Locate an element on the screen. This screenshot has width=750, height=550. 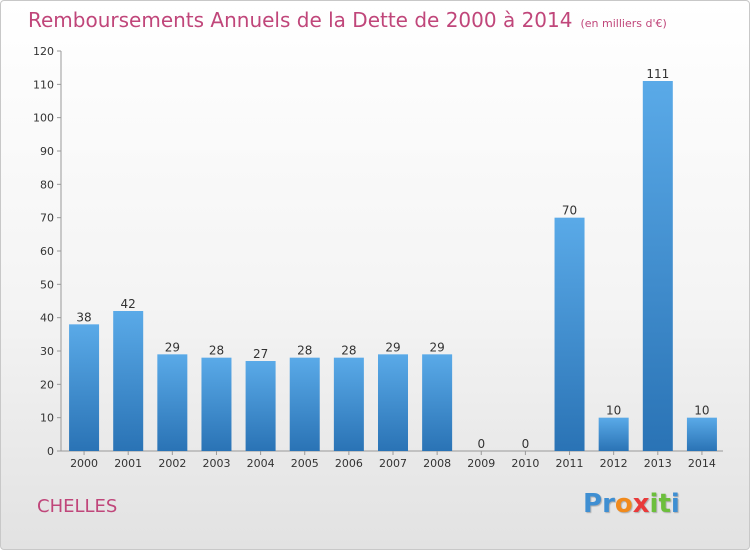
x-tick-label: 2007 is located at coordinates (393, 463).